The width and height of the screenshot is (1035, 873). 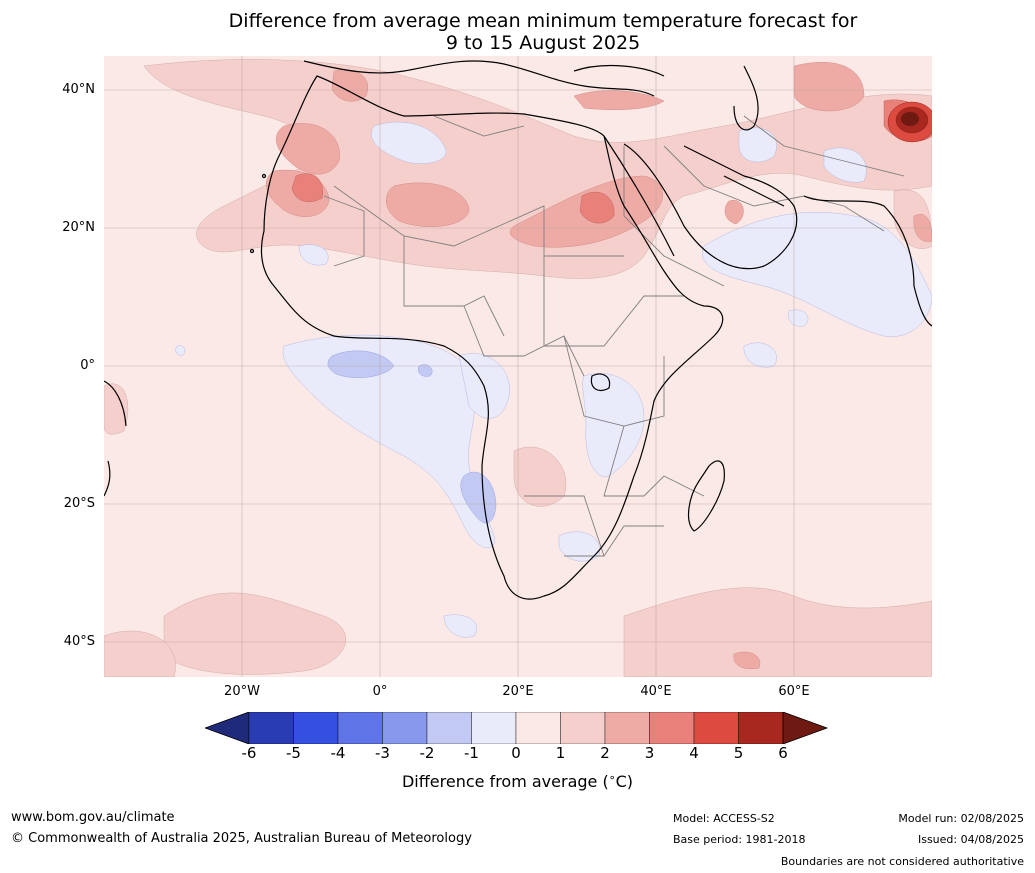 What do you see at coordinates (794, 691) in the screenshot?
I see `lon-label-60e: 60°E` at bounding box center [794, 691].